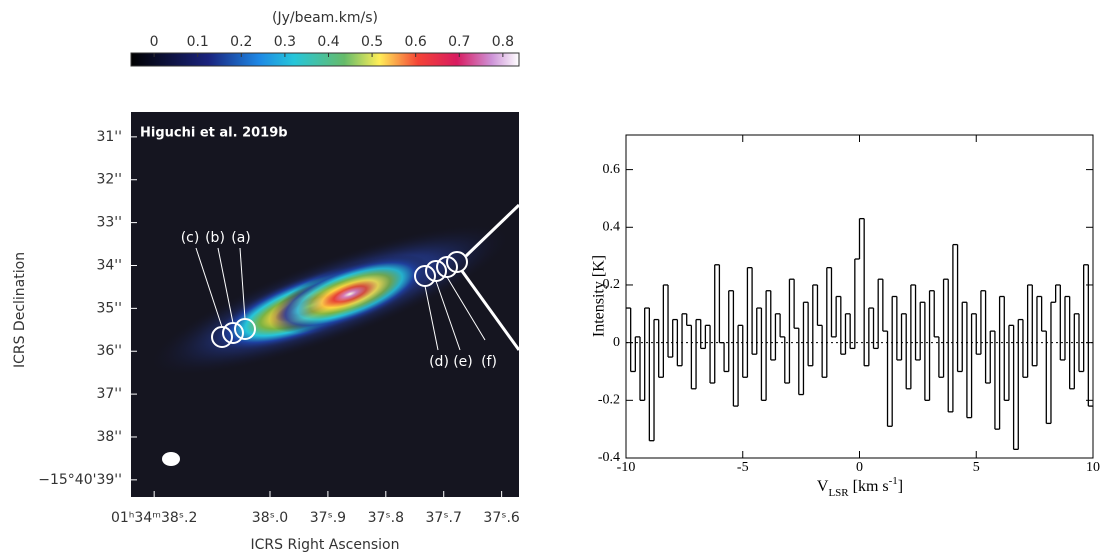 The height and width of the screenshot is (558, 1109). What do you see at coordinates (154, 518) in the screenshot?
I see `x-tick-label: 01ʰ34ᵐ38ˢ.2` at bounding box center [154, 518].